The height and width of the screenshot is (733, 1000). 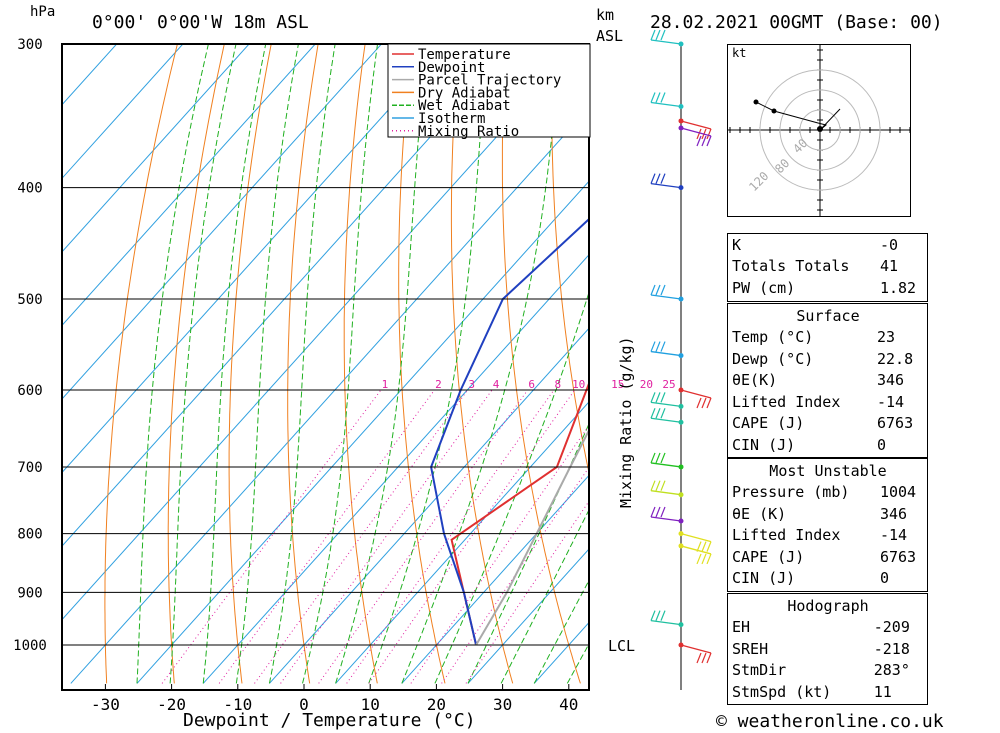 What do you see at coordinates (768, 556) in the screenshot?
I see `mu-cape-label: CAPE (J)` at bounding box center [768, 556].